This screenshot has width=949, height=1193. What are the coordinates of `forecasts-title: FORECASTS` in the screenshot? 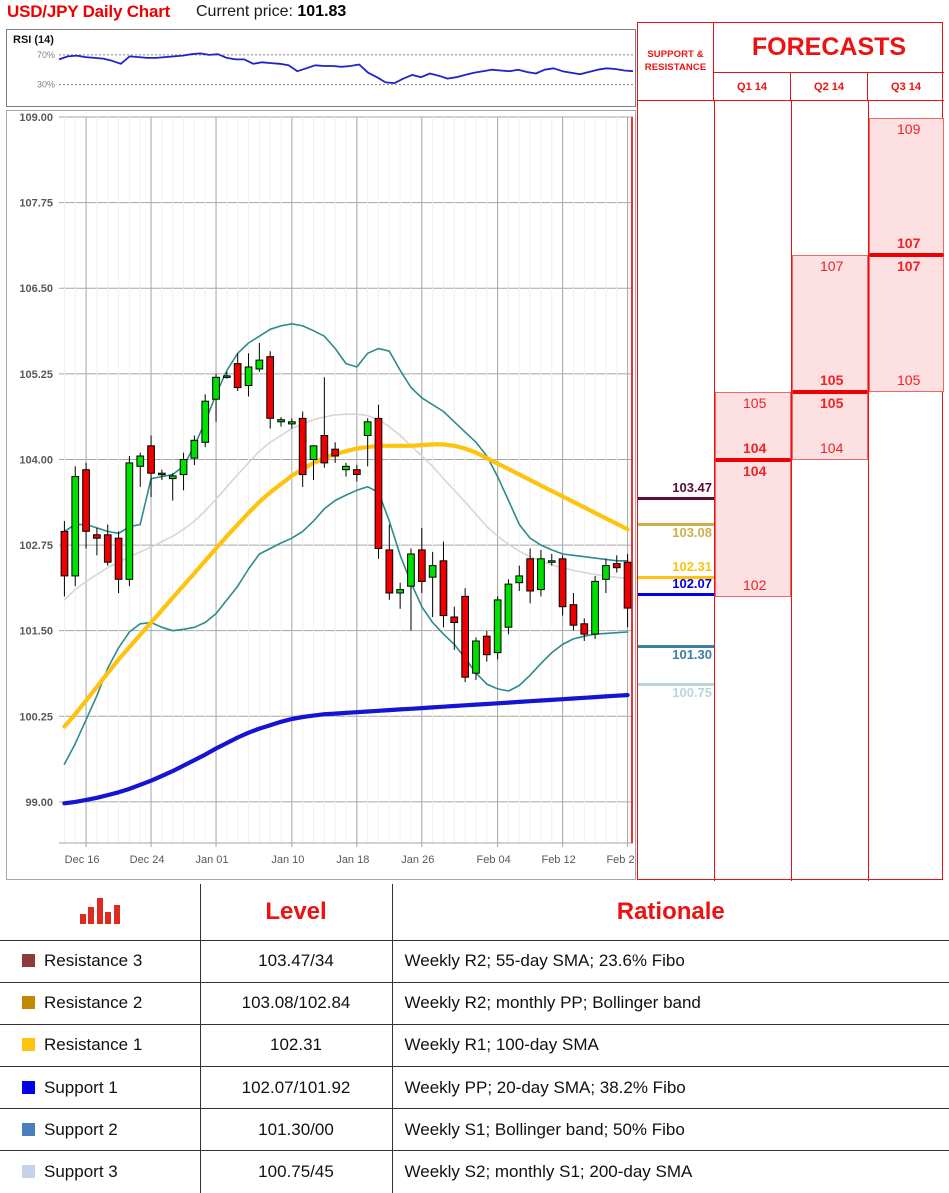 It's located at (829, 48).